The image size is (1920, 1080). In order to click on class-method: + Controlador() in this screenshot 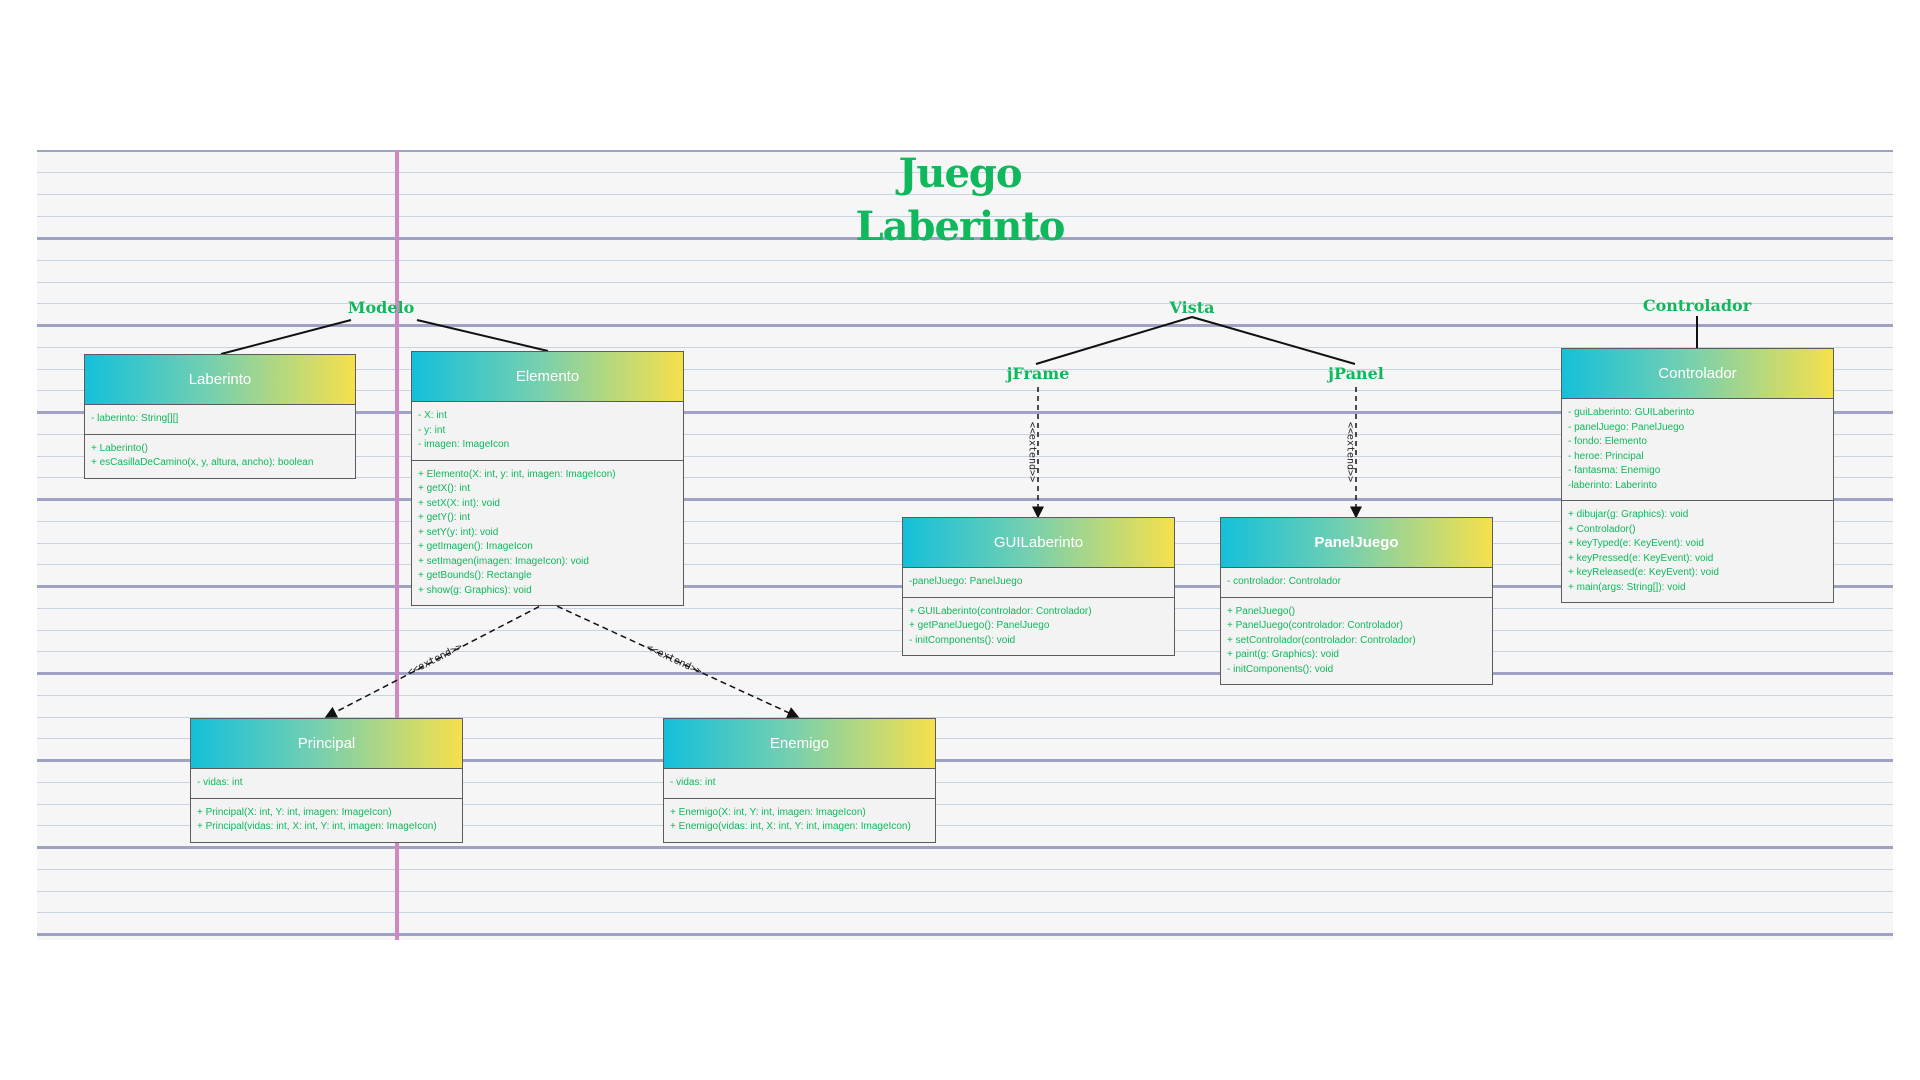, I will do `click(1602, 529)`.